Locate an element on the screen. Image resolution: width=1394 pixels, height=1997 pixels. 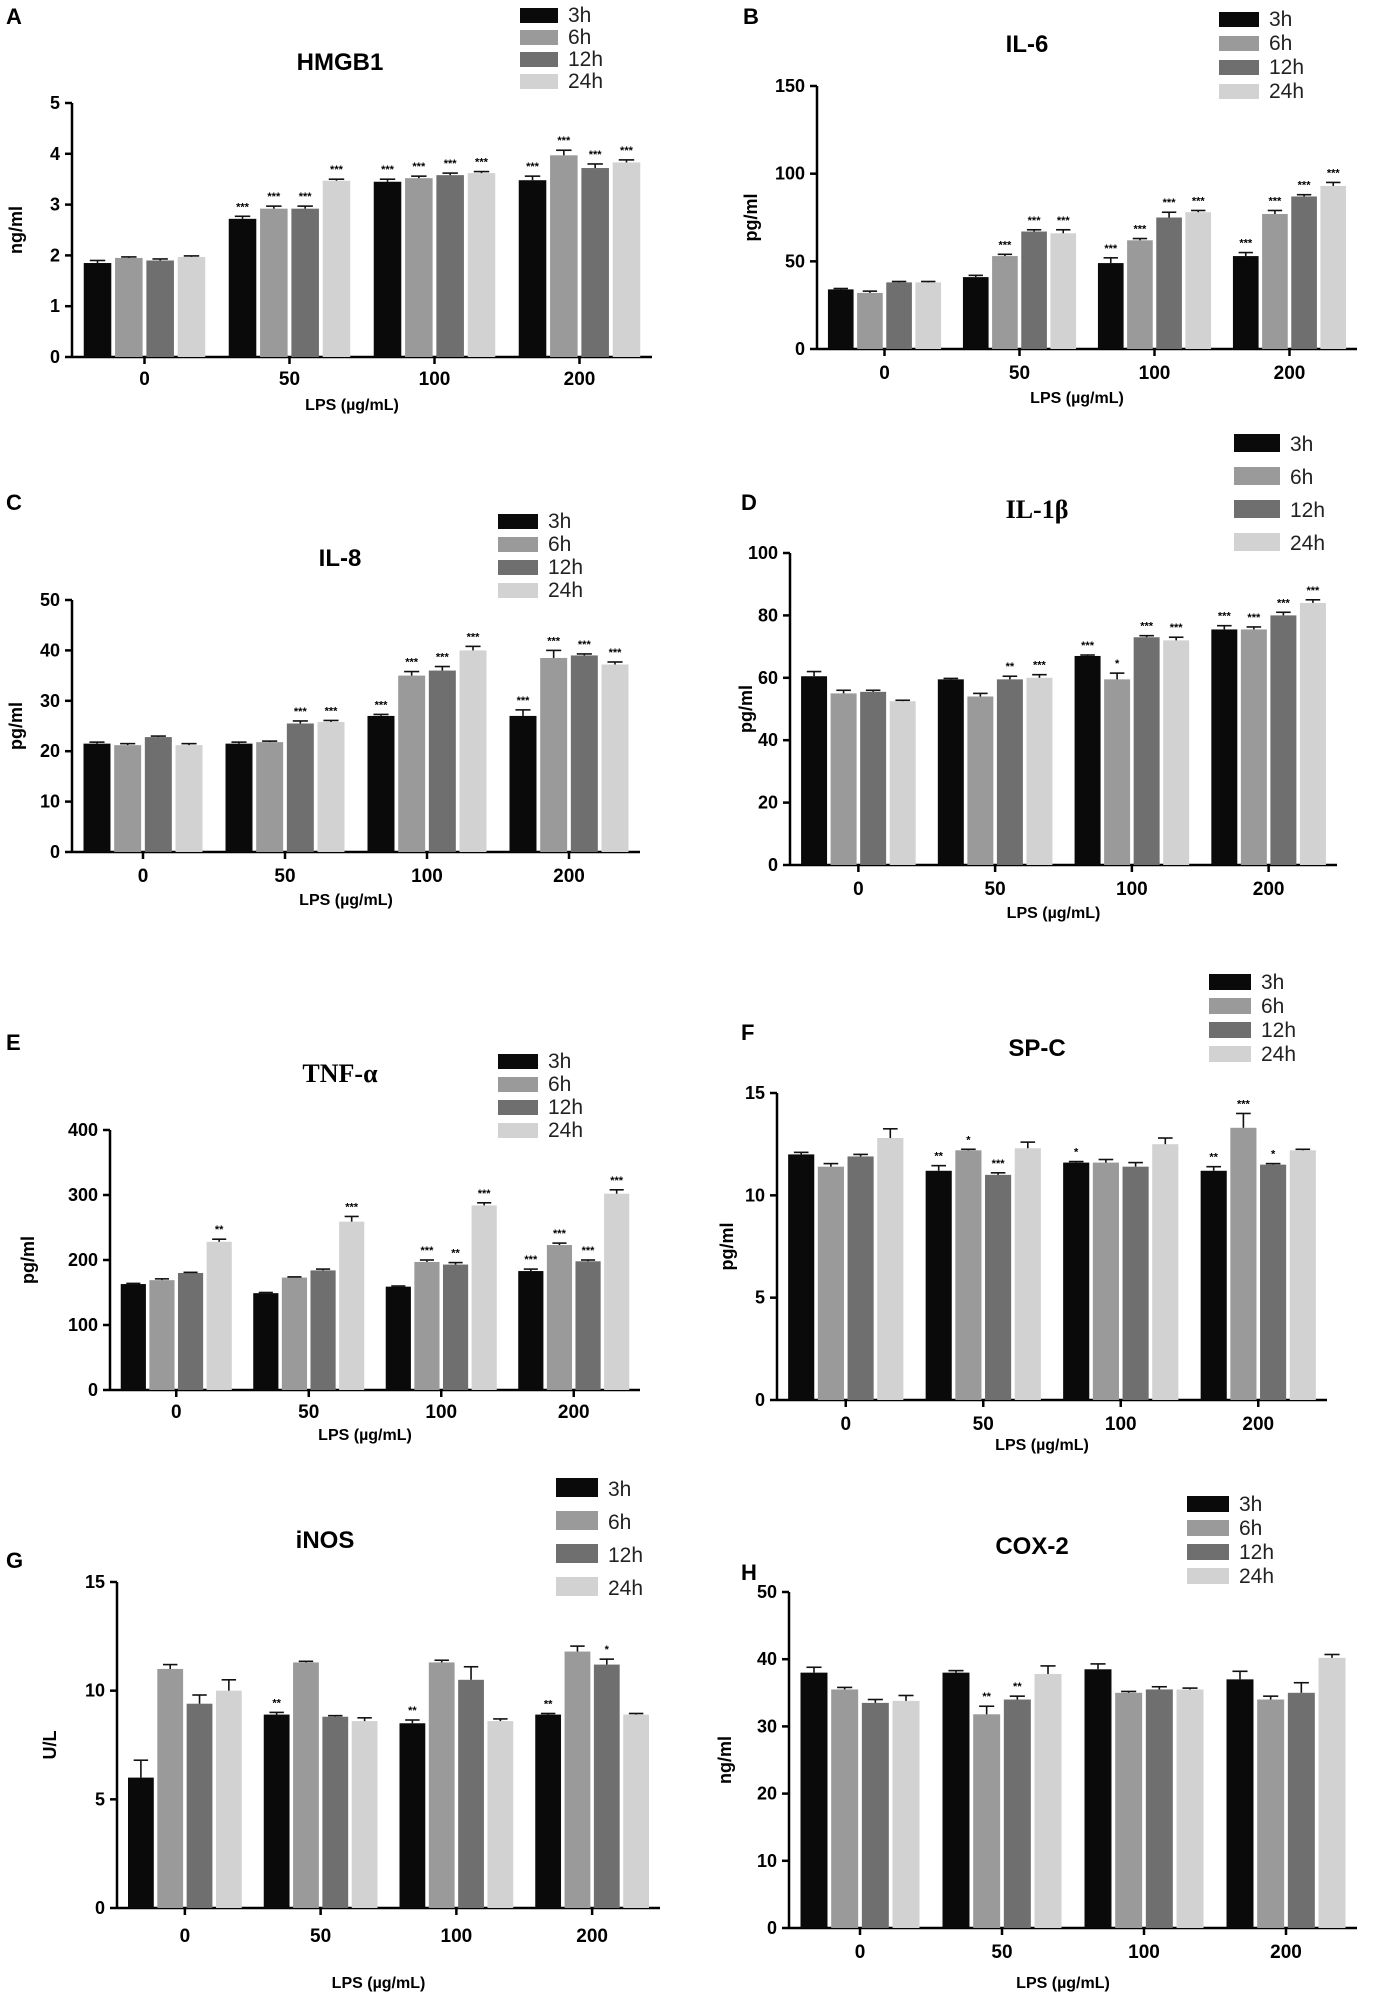
x-category-label: 0 is located at coordinates (845, 1424).